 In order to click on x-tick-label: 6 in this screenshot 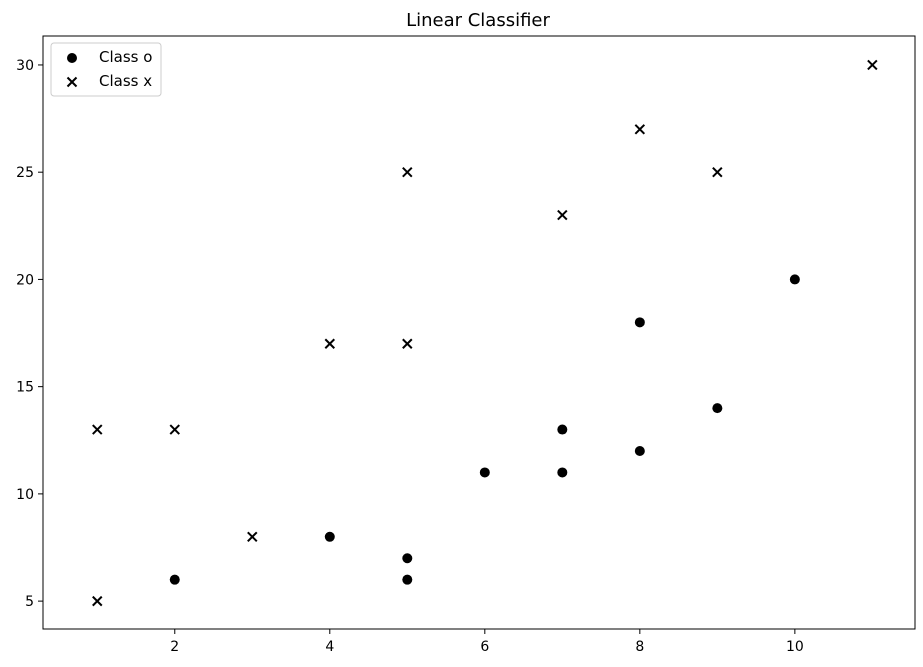, I will do `click(484, 647)`.